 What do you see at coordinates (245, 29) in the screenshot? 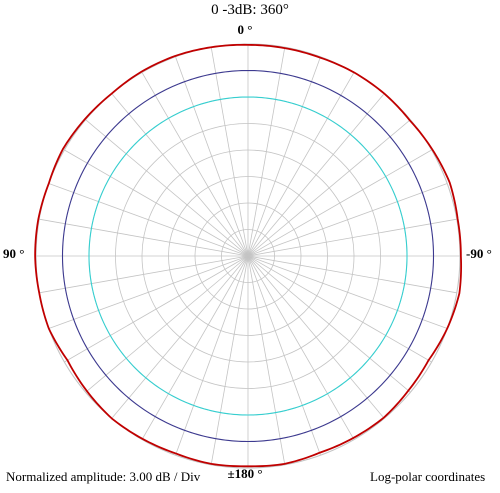
I see `angle-label-top: 0 °` at bounding box center [245, 29].